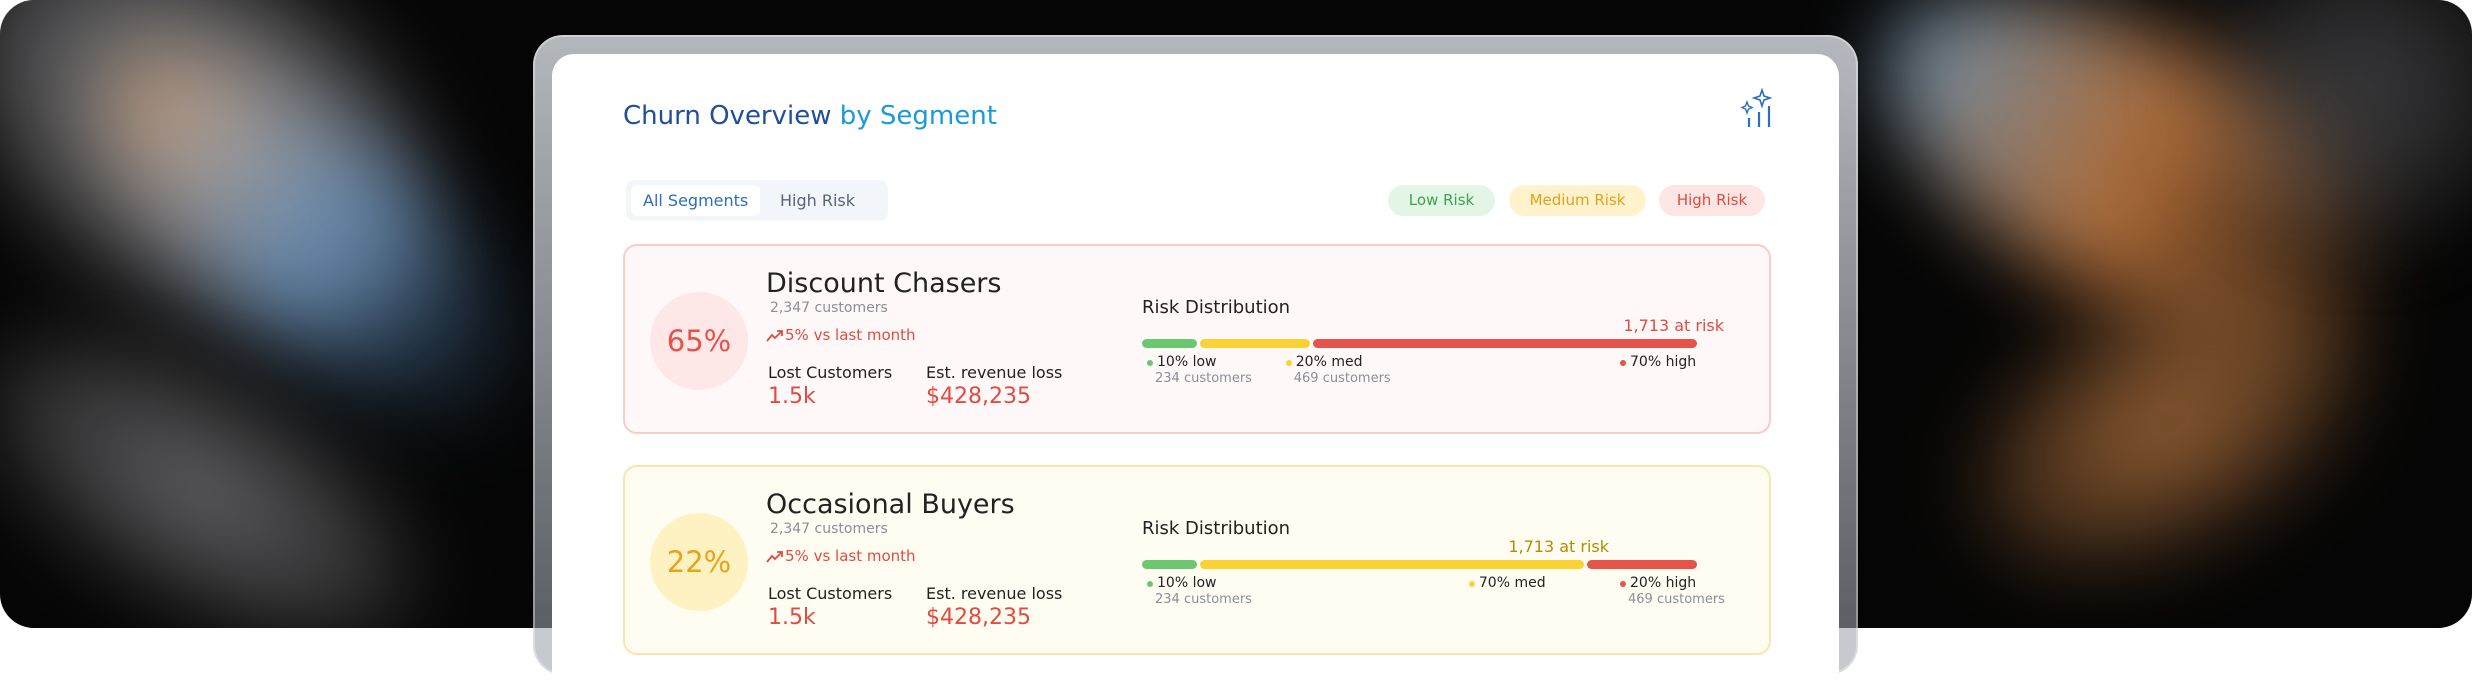  Describe the element at coordinates (696, 200) in the screenshot. I see `tab: All Segments` at that location.